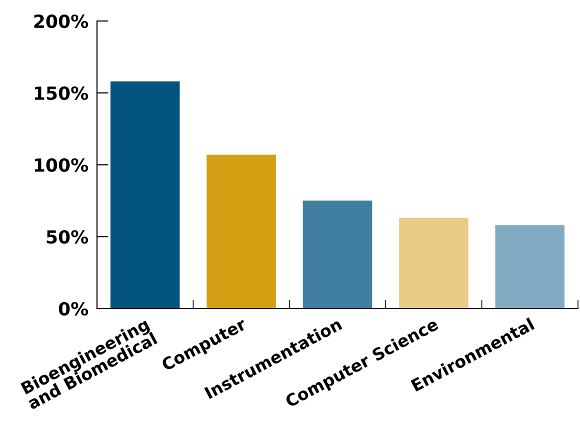 This screenshot has width=580, height=426. Describe the element at coordinates (61, 165) in the screenshot. I see `y-tick-label: 100%` at that location.